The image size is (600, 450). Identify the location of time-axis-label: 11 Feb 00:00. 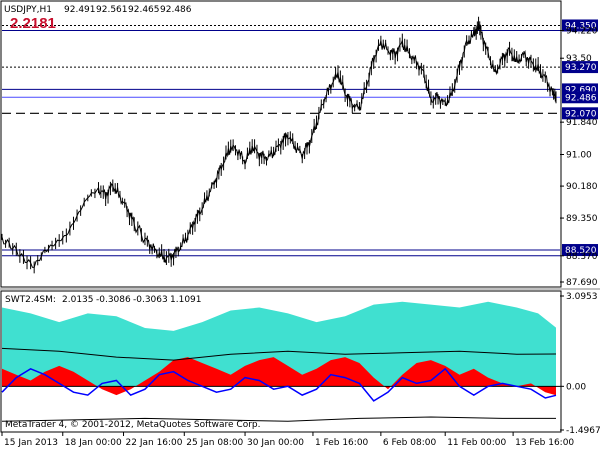
(476, 443).